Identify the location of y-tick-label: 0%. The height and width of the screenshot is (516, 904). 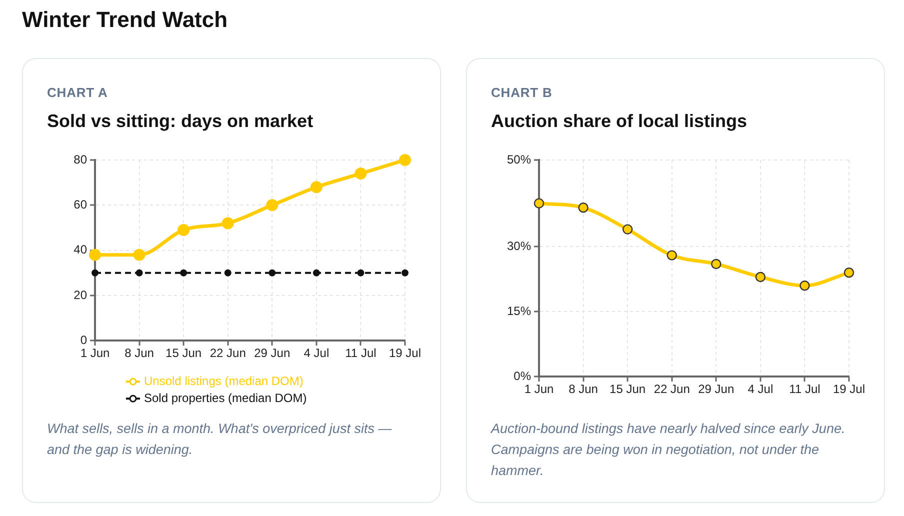
(523, 375).